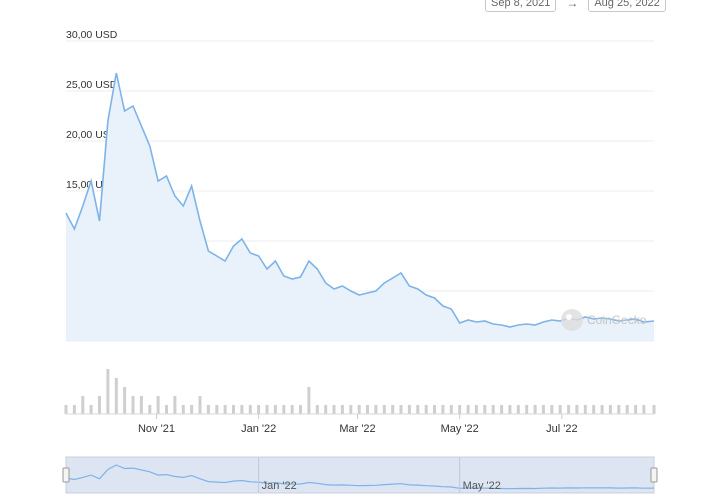  Describe the element at coordinates (627, 6) in the screenshot. I see `end-date-input: Aug 25, 2022` at that location.